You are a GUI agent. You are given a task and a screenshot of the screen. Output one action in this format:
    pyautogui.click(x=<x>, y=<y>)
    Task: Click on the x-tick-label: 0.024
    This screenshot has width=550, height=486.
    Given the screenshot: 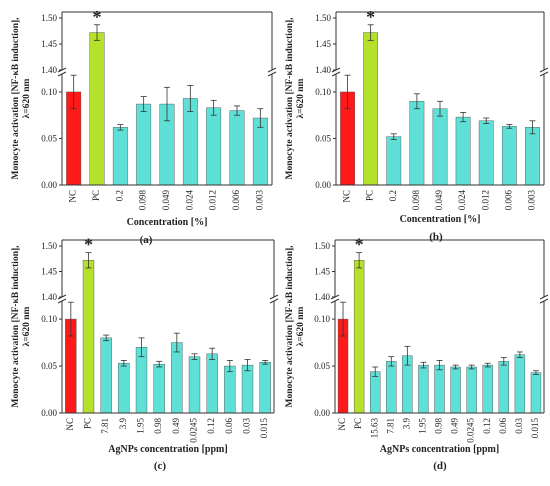 What is the action you would take?
    pyautogui.click(x=189, y=200)
    